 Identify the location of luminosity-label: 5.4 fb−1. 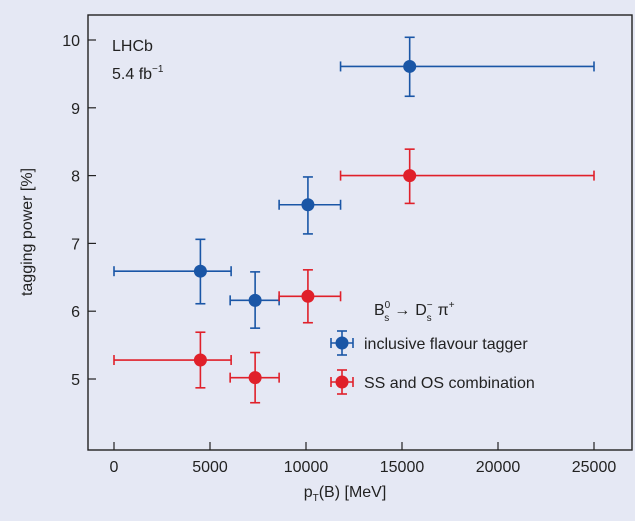
(138, 73).